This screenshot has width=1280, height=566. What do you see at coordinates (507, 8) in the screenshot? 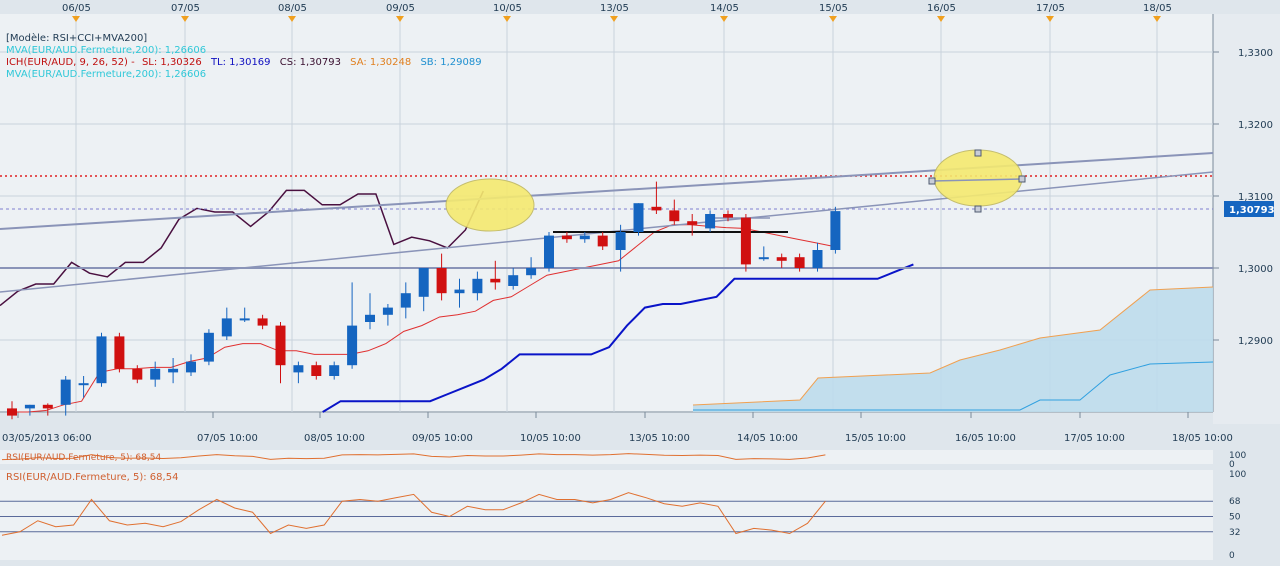
I see `top-date-label: 10/05` at bounding box center [507, 8].